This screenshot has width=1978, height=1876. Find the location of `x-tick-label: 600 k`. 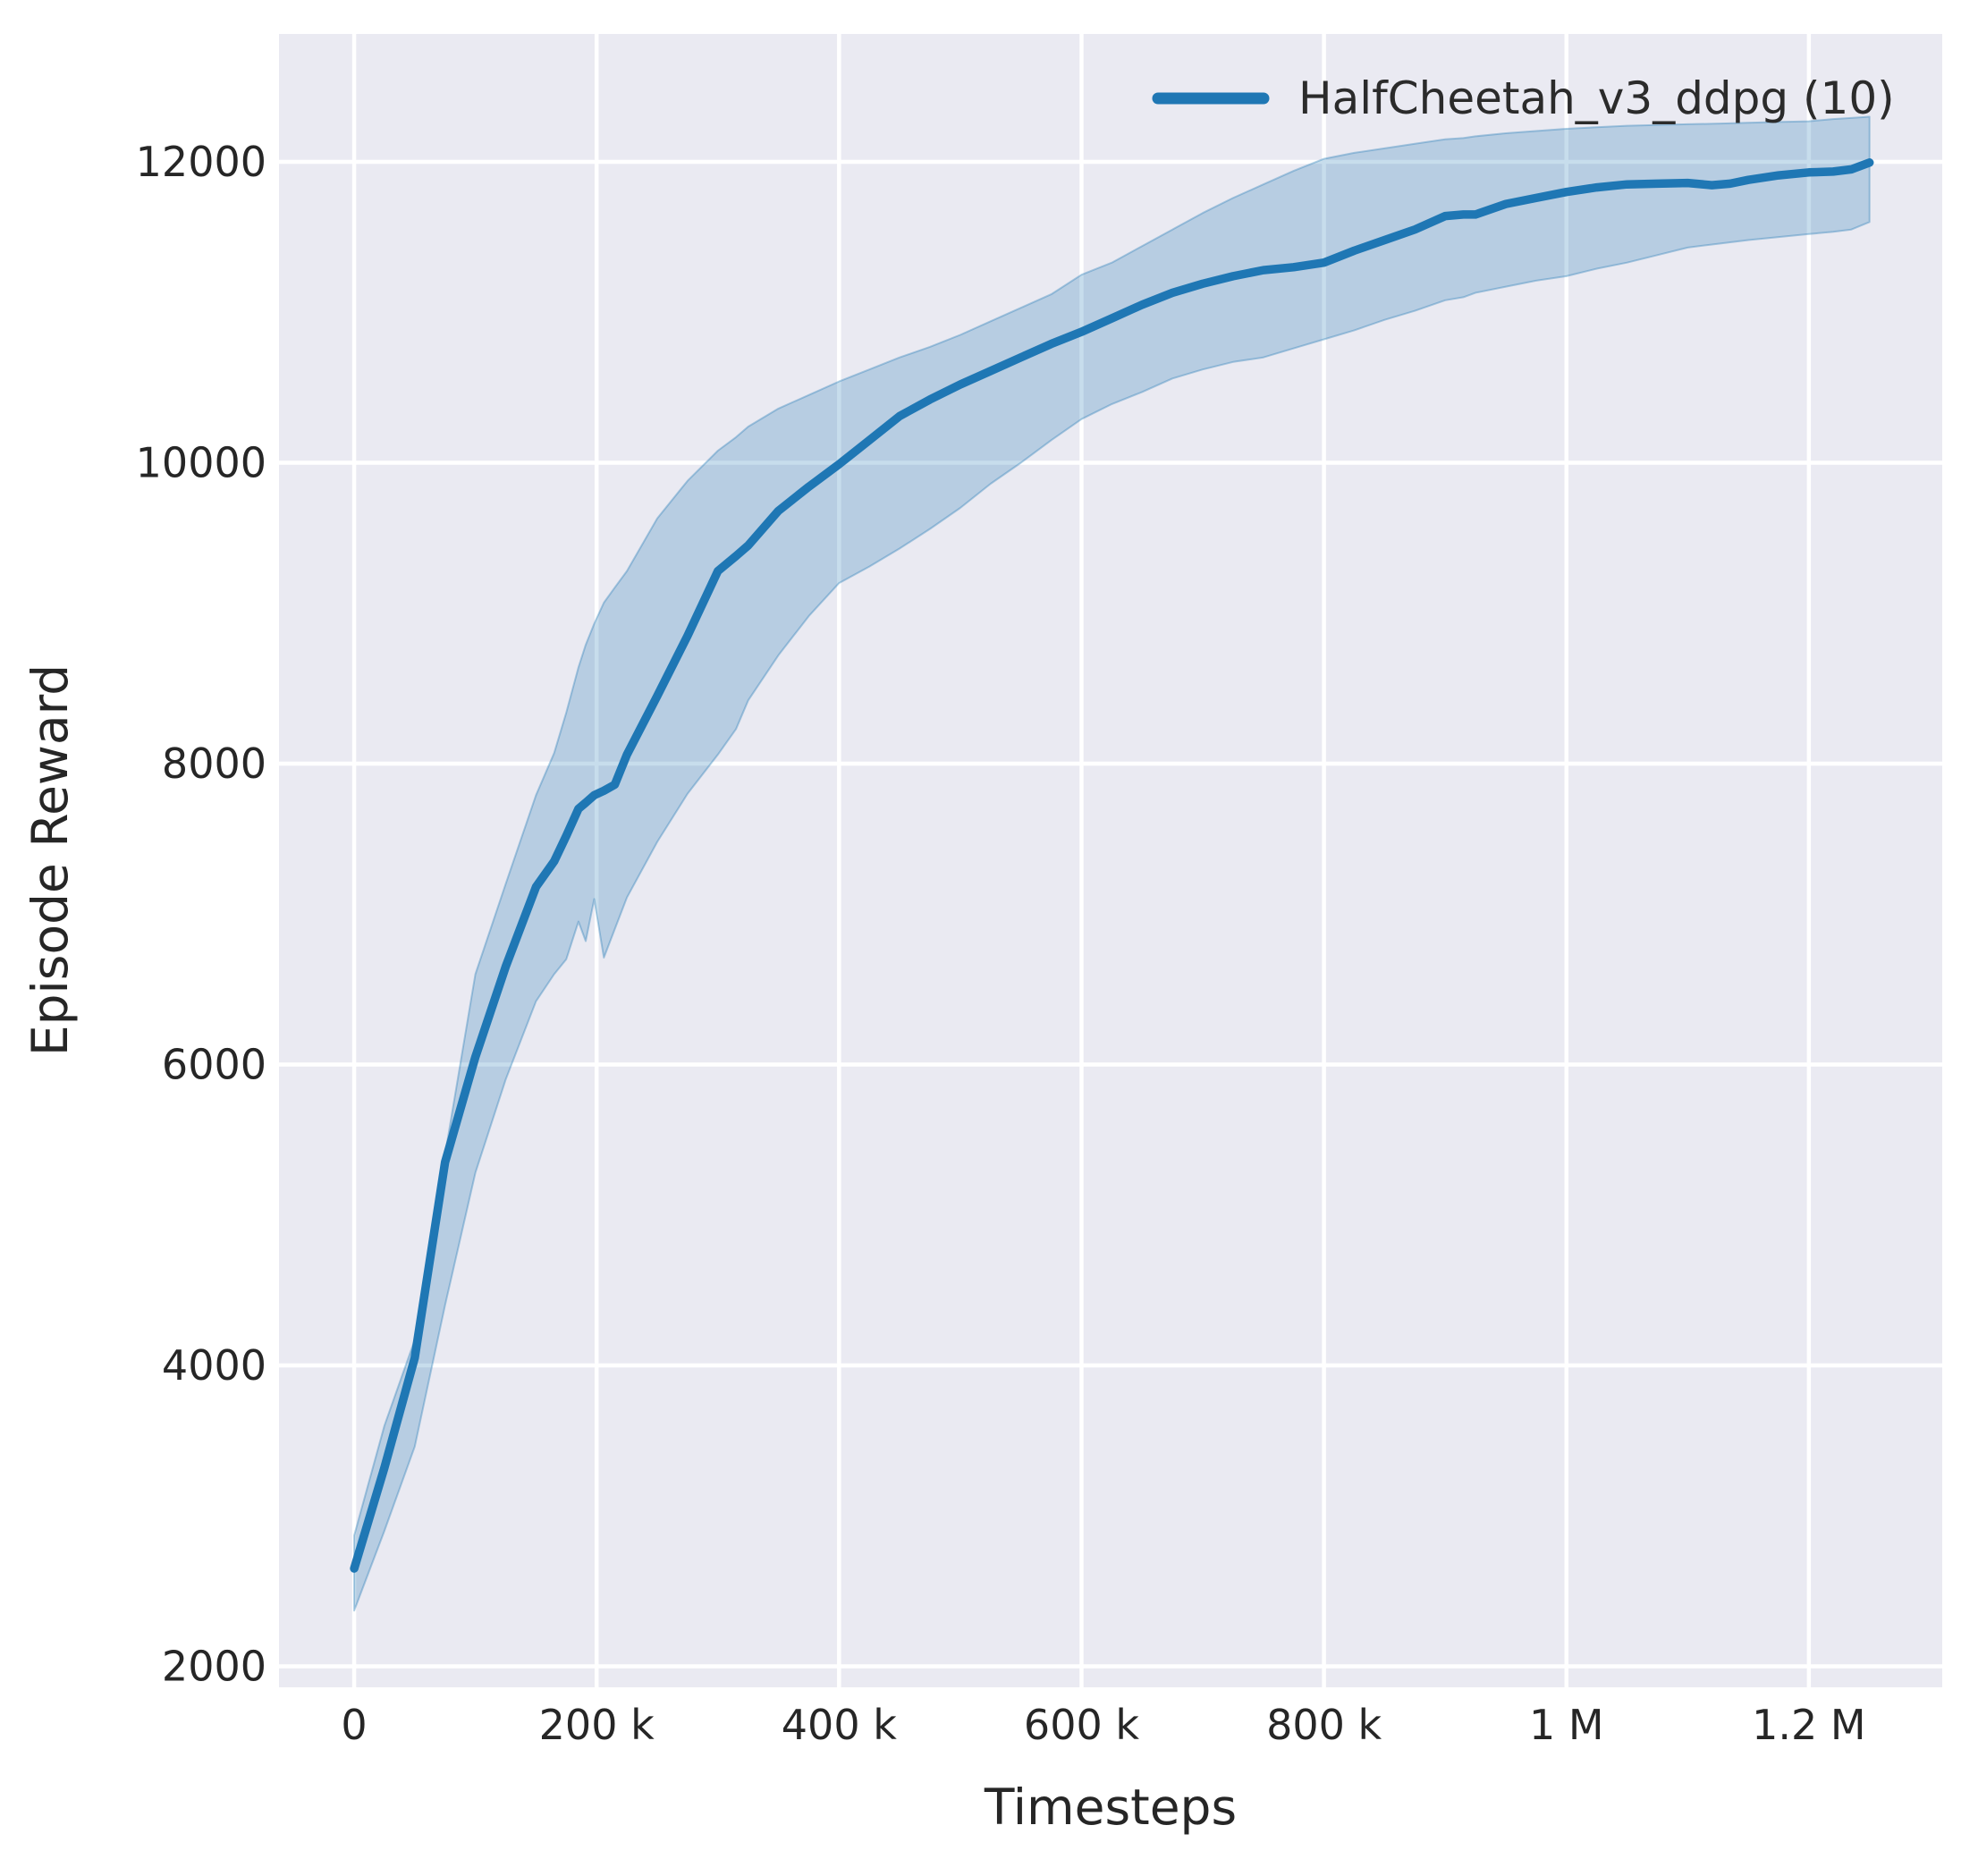

x-tick-label: 600 k is located at coordinates (1081, 1725).